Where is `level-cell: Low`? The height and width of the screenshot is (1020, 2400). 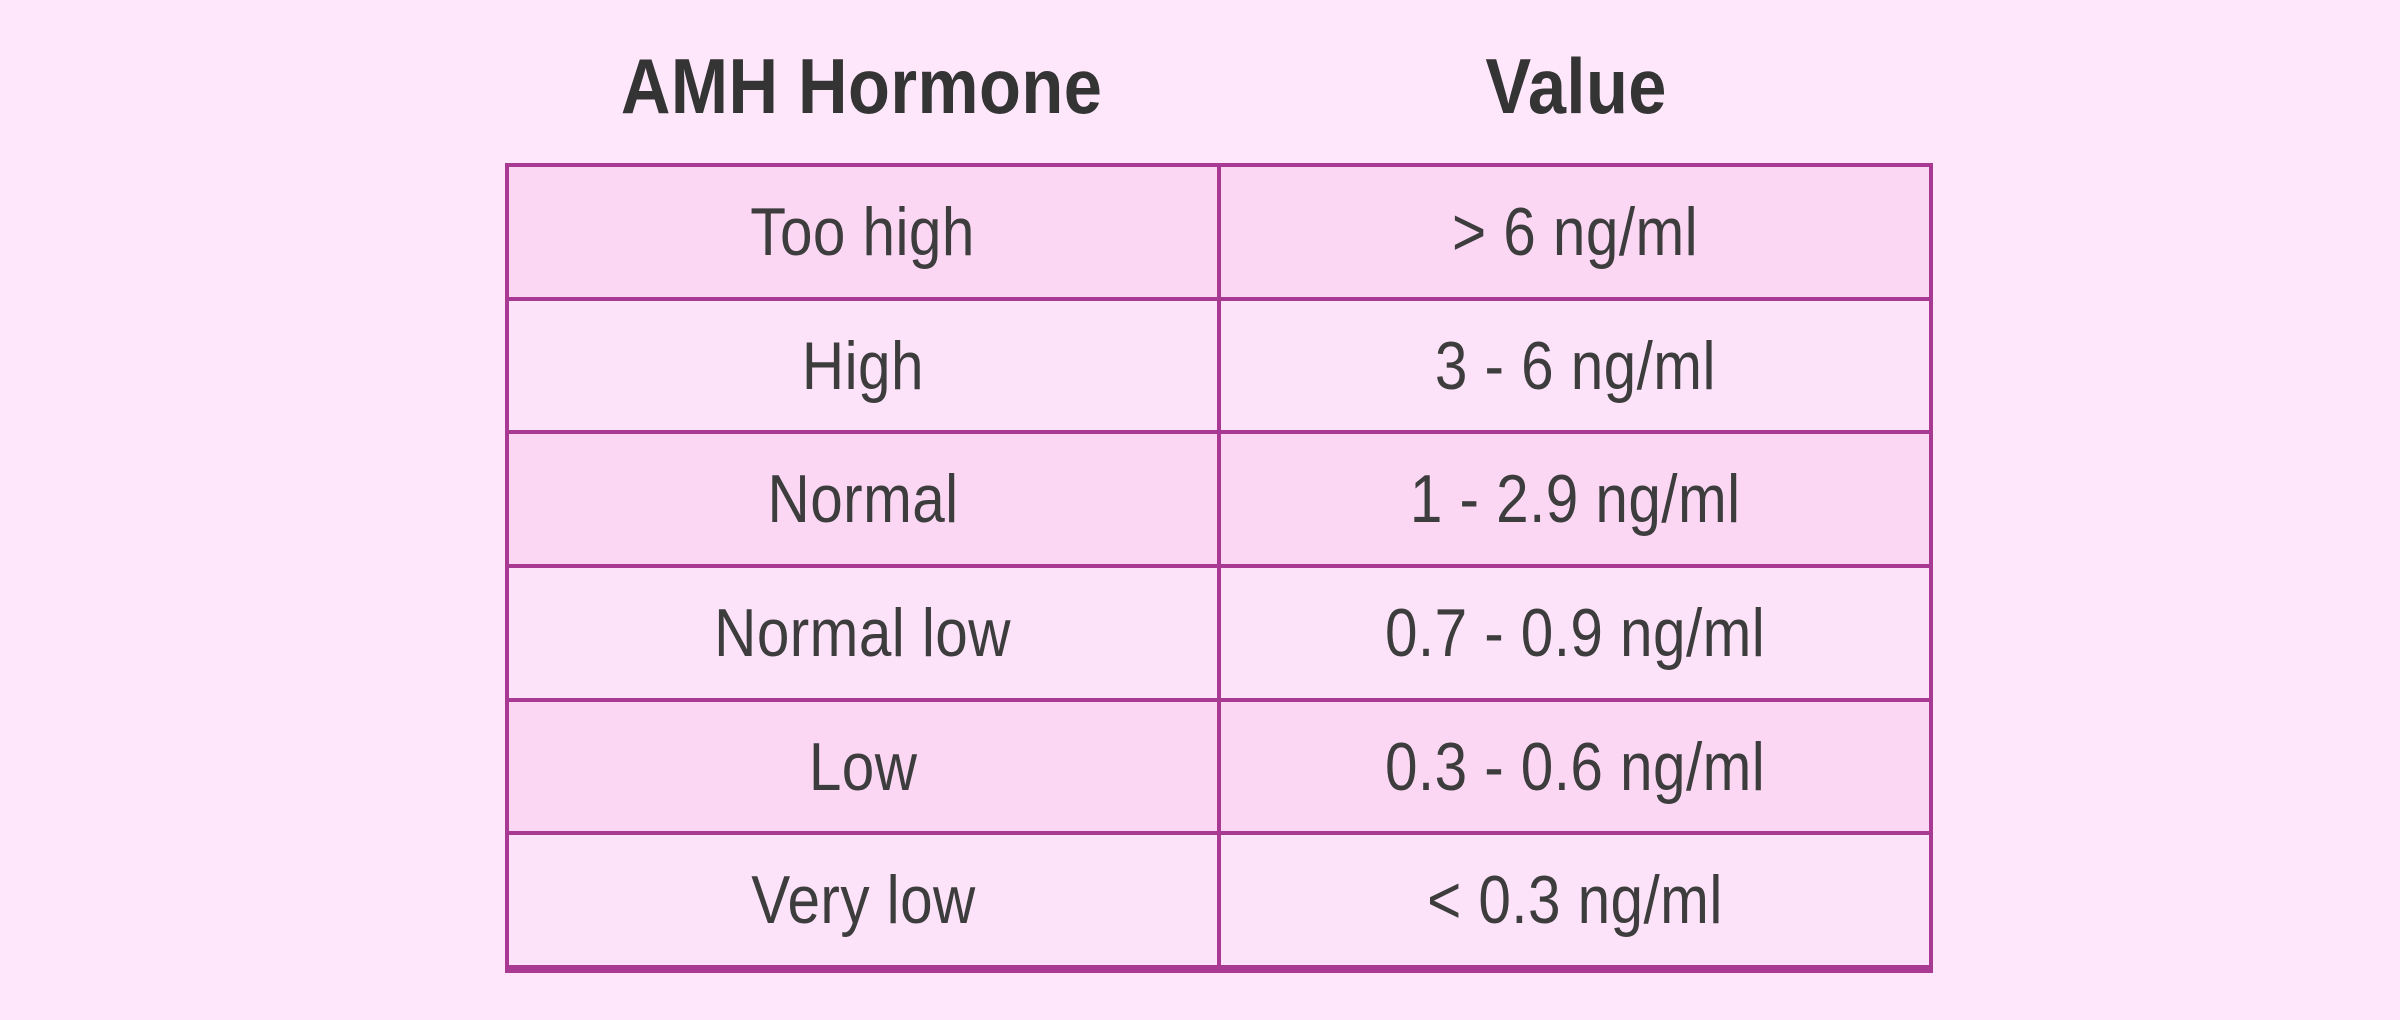 level-cell: Low is located at coordinates (865, 766).